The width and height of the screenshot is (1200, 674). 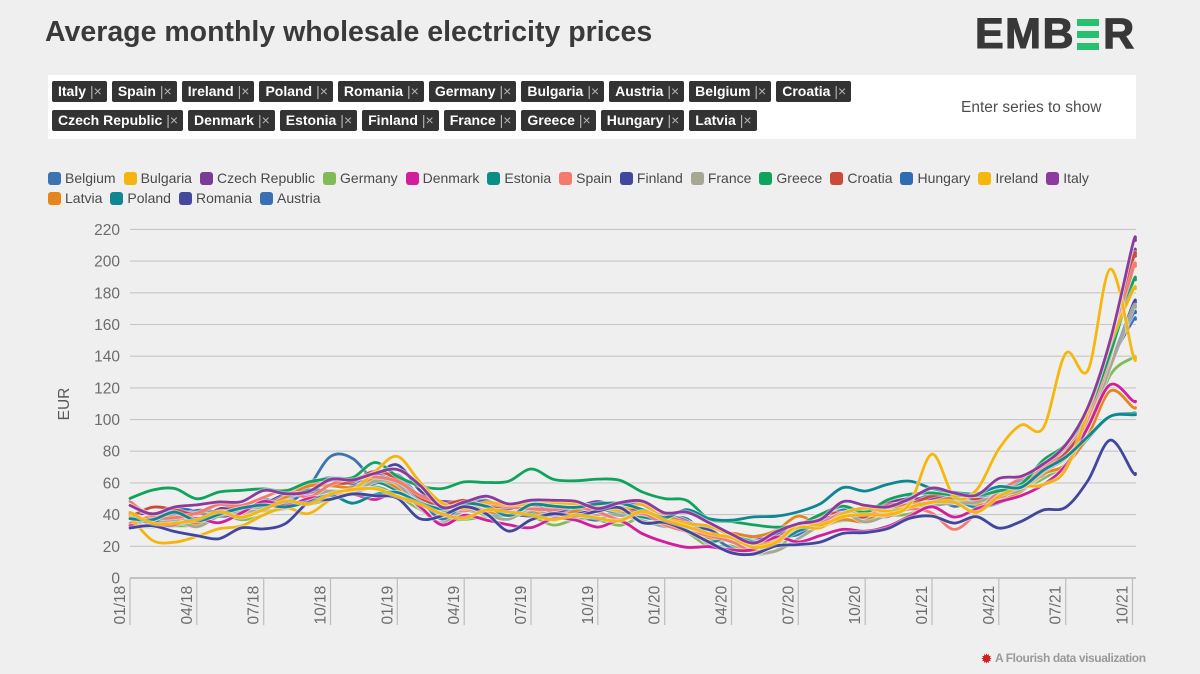 I want to click on svg-text: 140, so click(x=107, y=357).